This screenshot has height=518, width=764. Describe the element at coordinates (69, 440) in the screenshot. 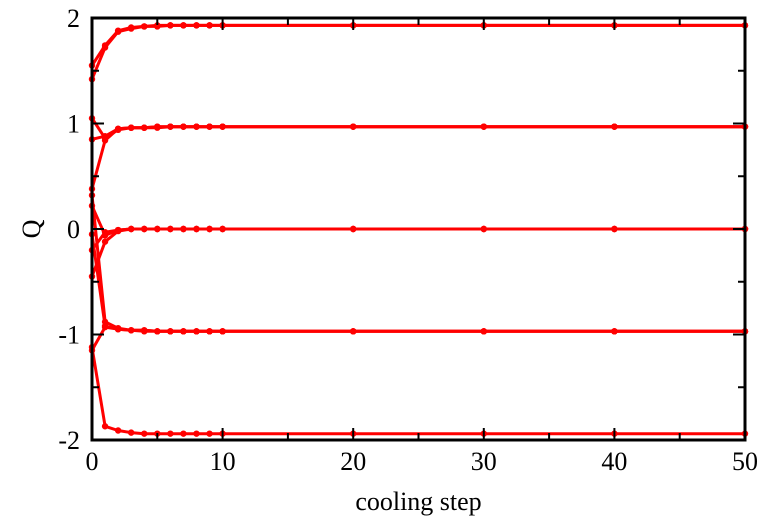

I see `y-tick-label: -2` at that location.